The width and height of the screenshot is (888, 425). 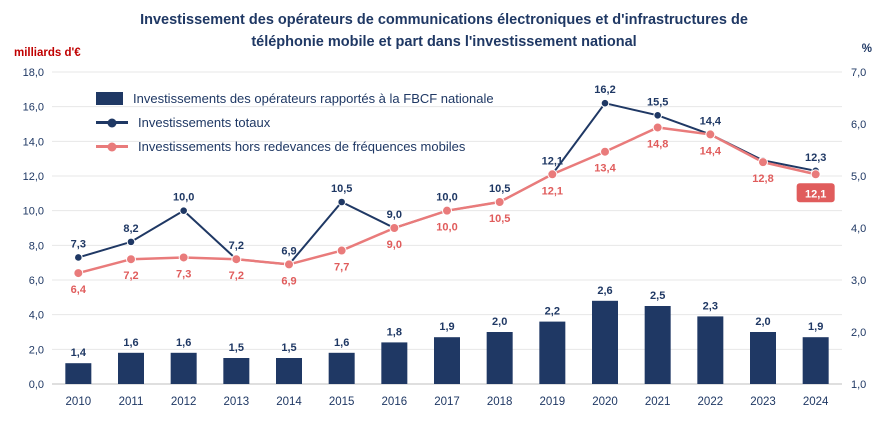 I want to click on total-value-label: 12,3, so click(x=815, y=158).